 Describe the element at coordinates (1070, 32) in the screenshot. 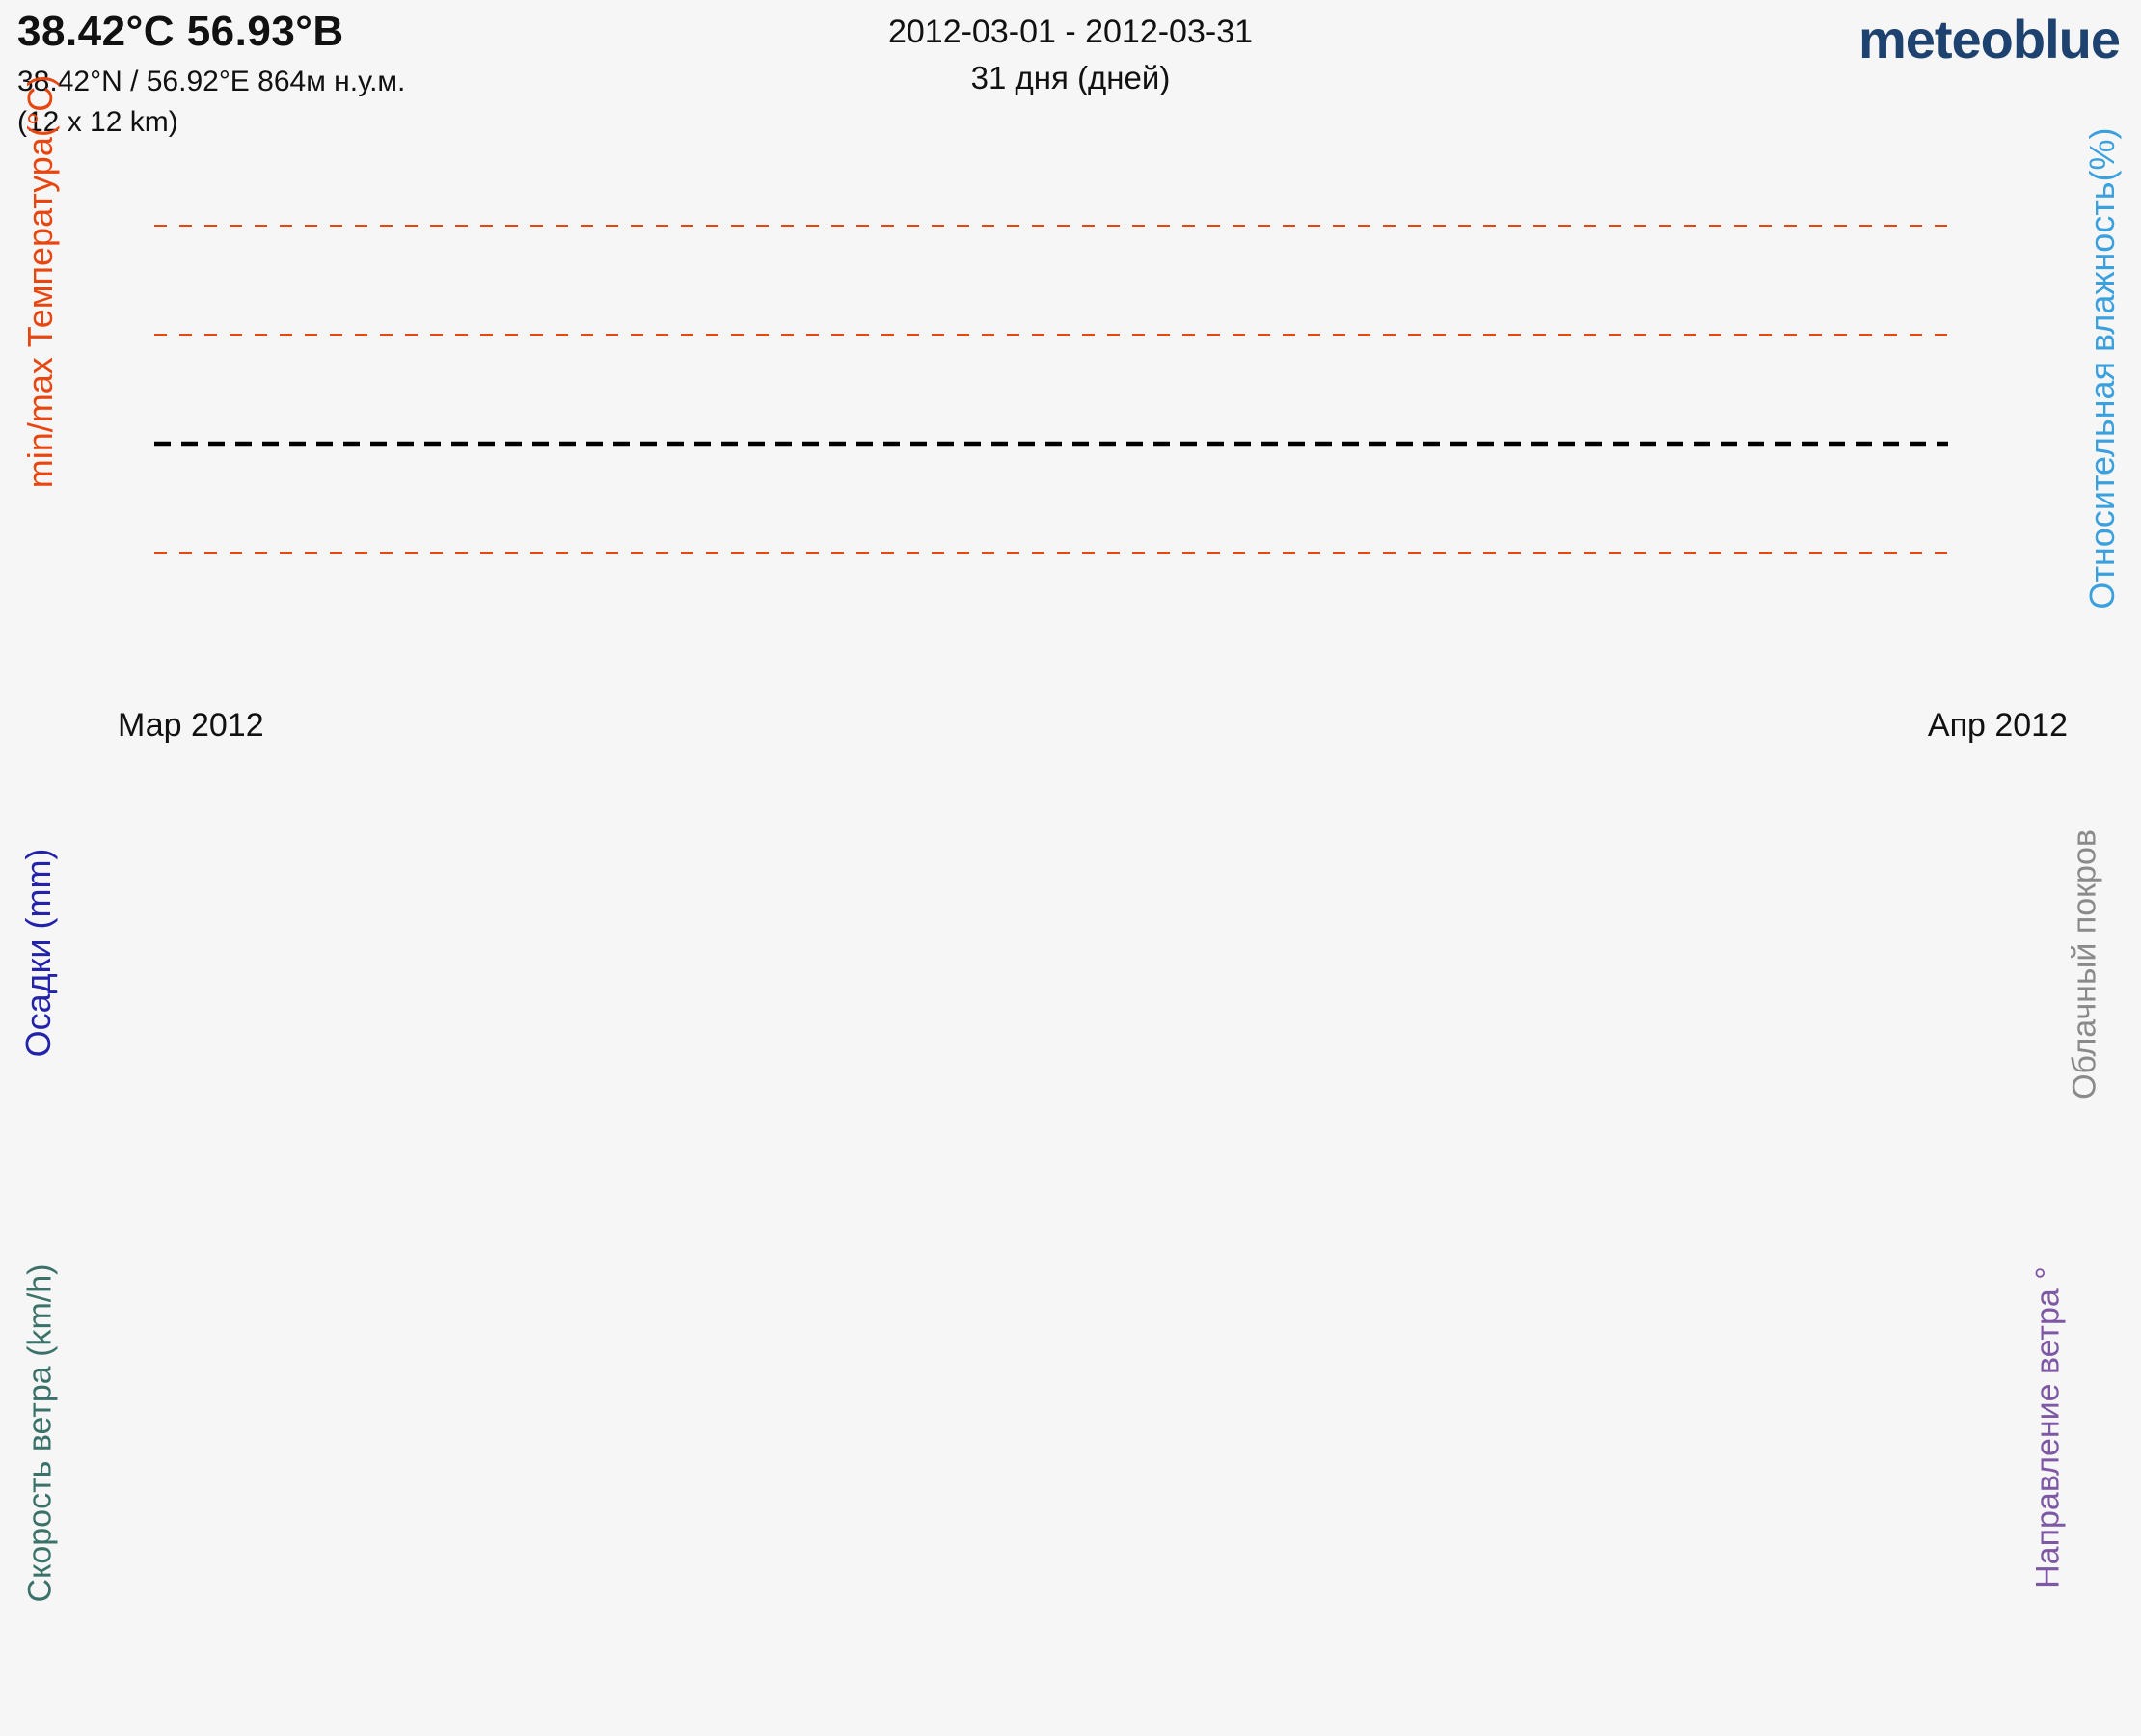

I see `date-range: 2012-03-01 - 2012-03-31` at that location.